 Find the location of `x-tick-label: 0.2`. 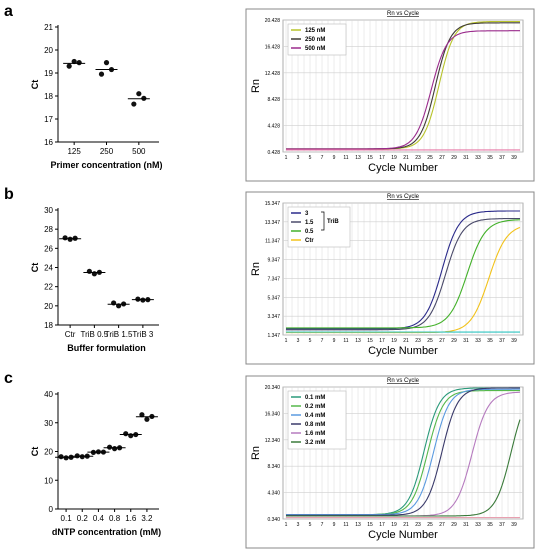

x-tick-label: 0.2 is located at coordinates (83, 518).